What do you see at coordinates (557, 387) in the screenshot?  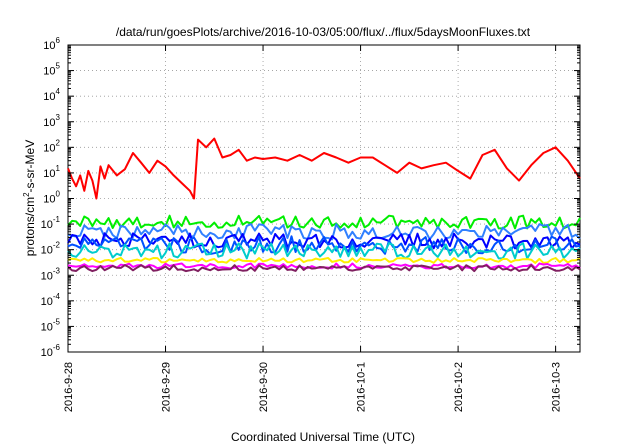 I see `x-tick-label: 2016-10-3` at bounding box center [557, 387].